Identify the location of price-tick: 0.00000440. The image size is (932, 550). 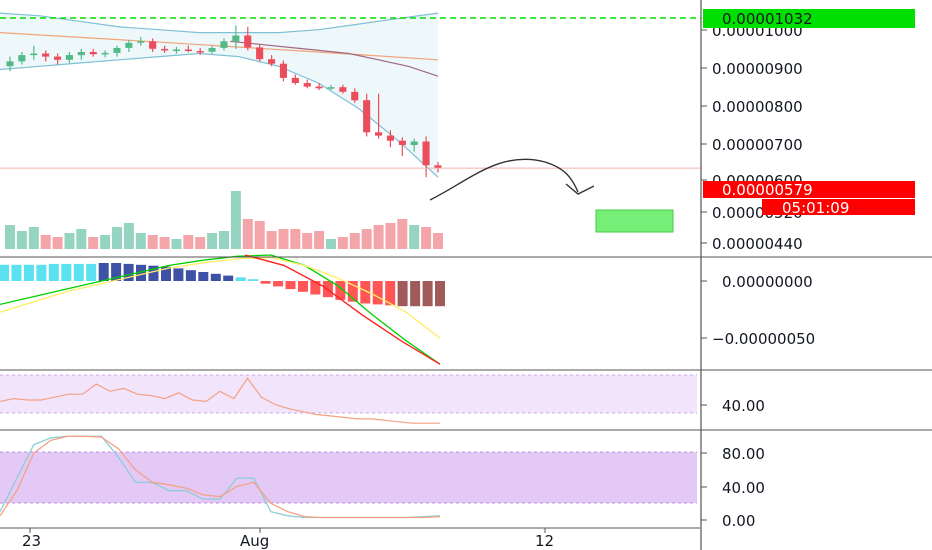
(752, 244).